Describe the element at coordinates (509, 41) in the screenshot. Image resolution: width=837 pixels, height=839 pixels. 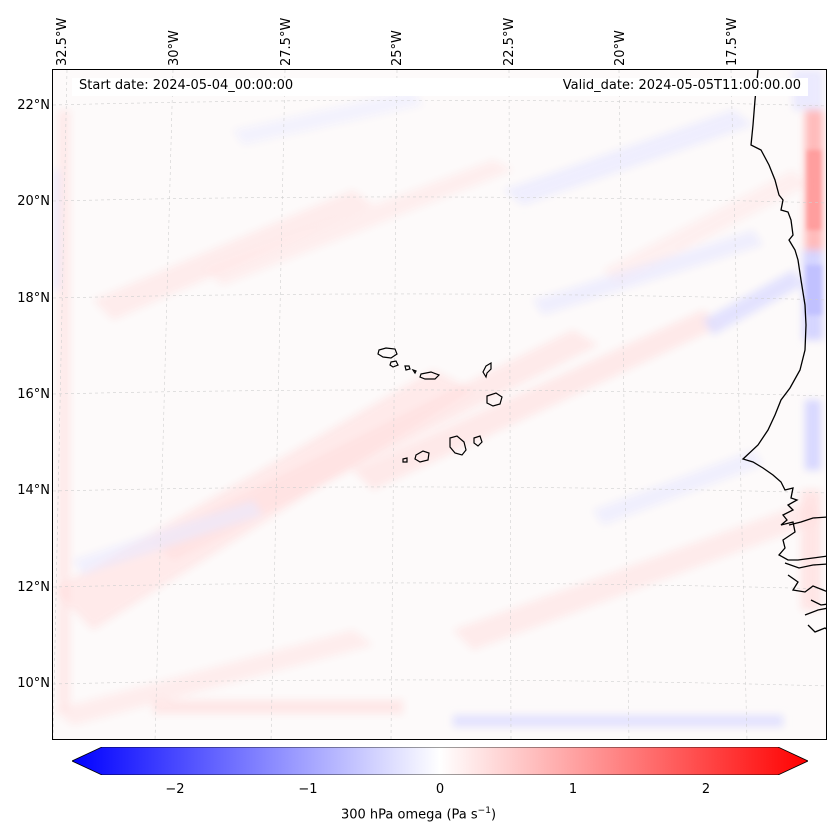
I see `lon-tick-22.5w: 22.5°W` at that location.